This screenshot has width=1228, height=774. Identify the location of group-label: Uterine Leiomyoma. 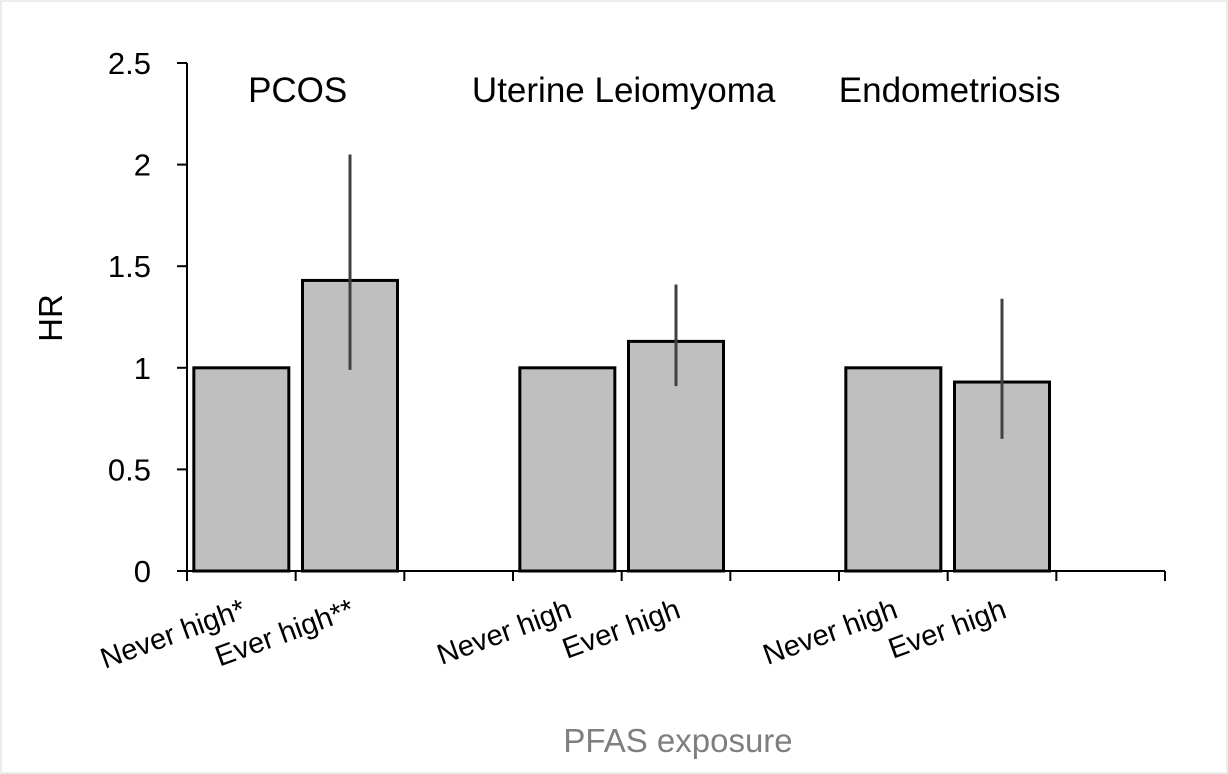
(624, 90).